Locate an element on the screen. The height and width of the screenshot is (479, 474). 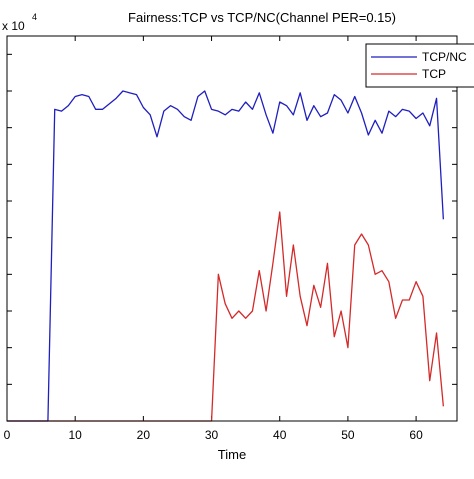
chart-title: Fairness:TCP vs TCP/NC(Channel PER=0.15) is located at coordinates (262, 17).